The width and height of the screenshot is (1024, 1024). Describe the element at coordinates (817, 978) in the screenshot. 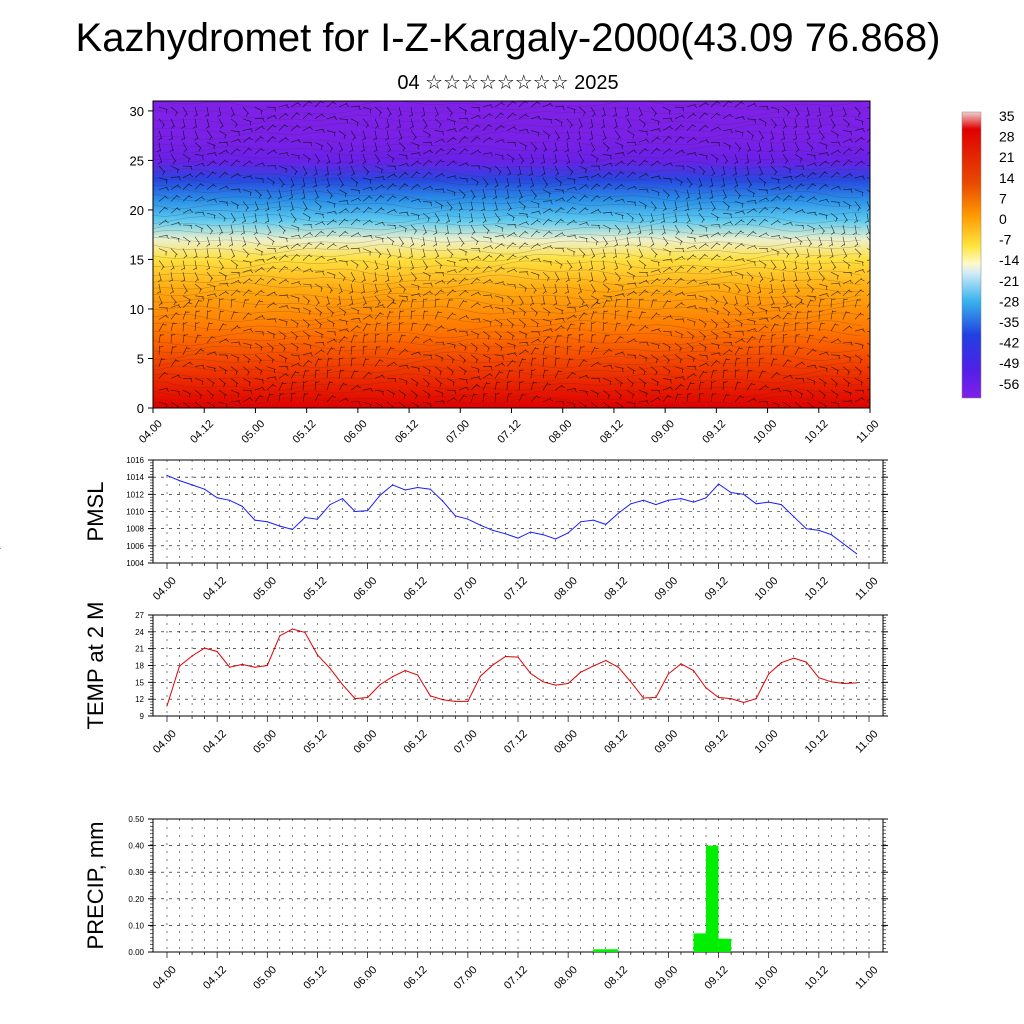

I see `x-tick-label: 10.12` at that location.